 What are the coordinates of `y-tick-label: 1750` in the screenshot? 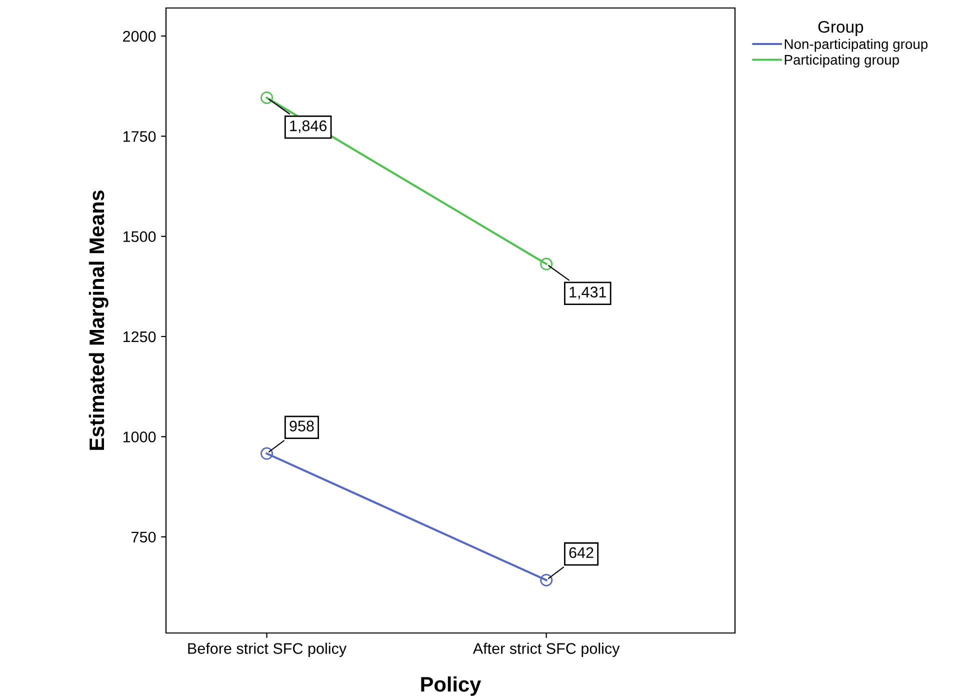 It's located at (139, 136).